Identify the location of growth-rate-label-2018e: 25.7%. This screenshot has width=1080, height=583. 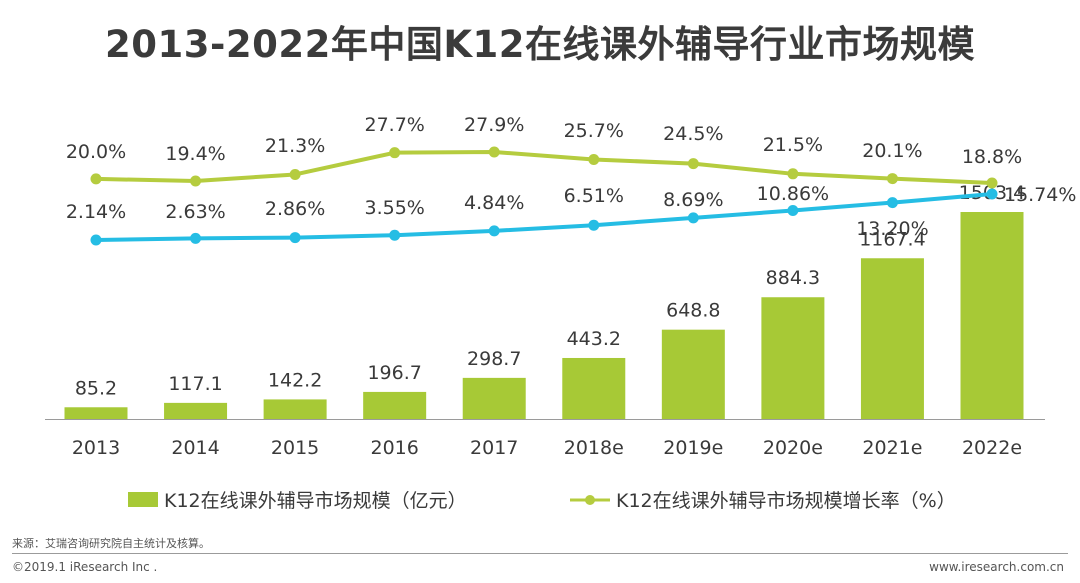
(594, 131).